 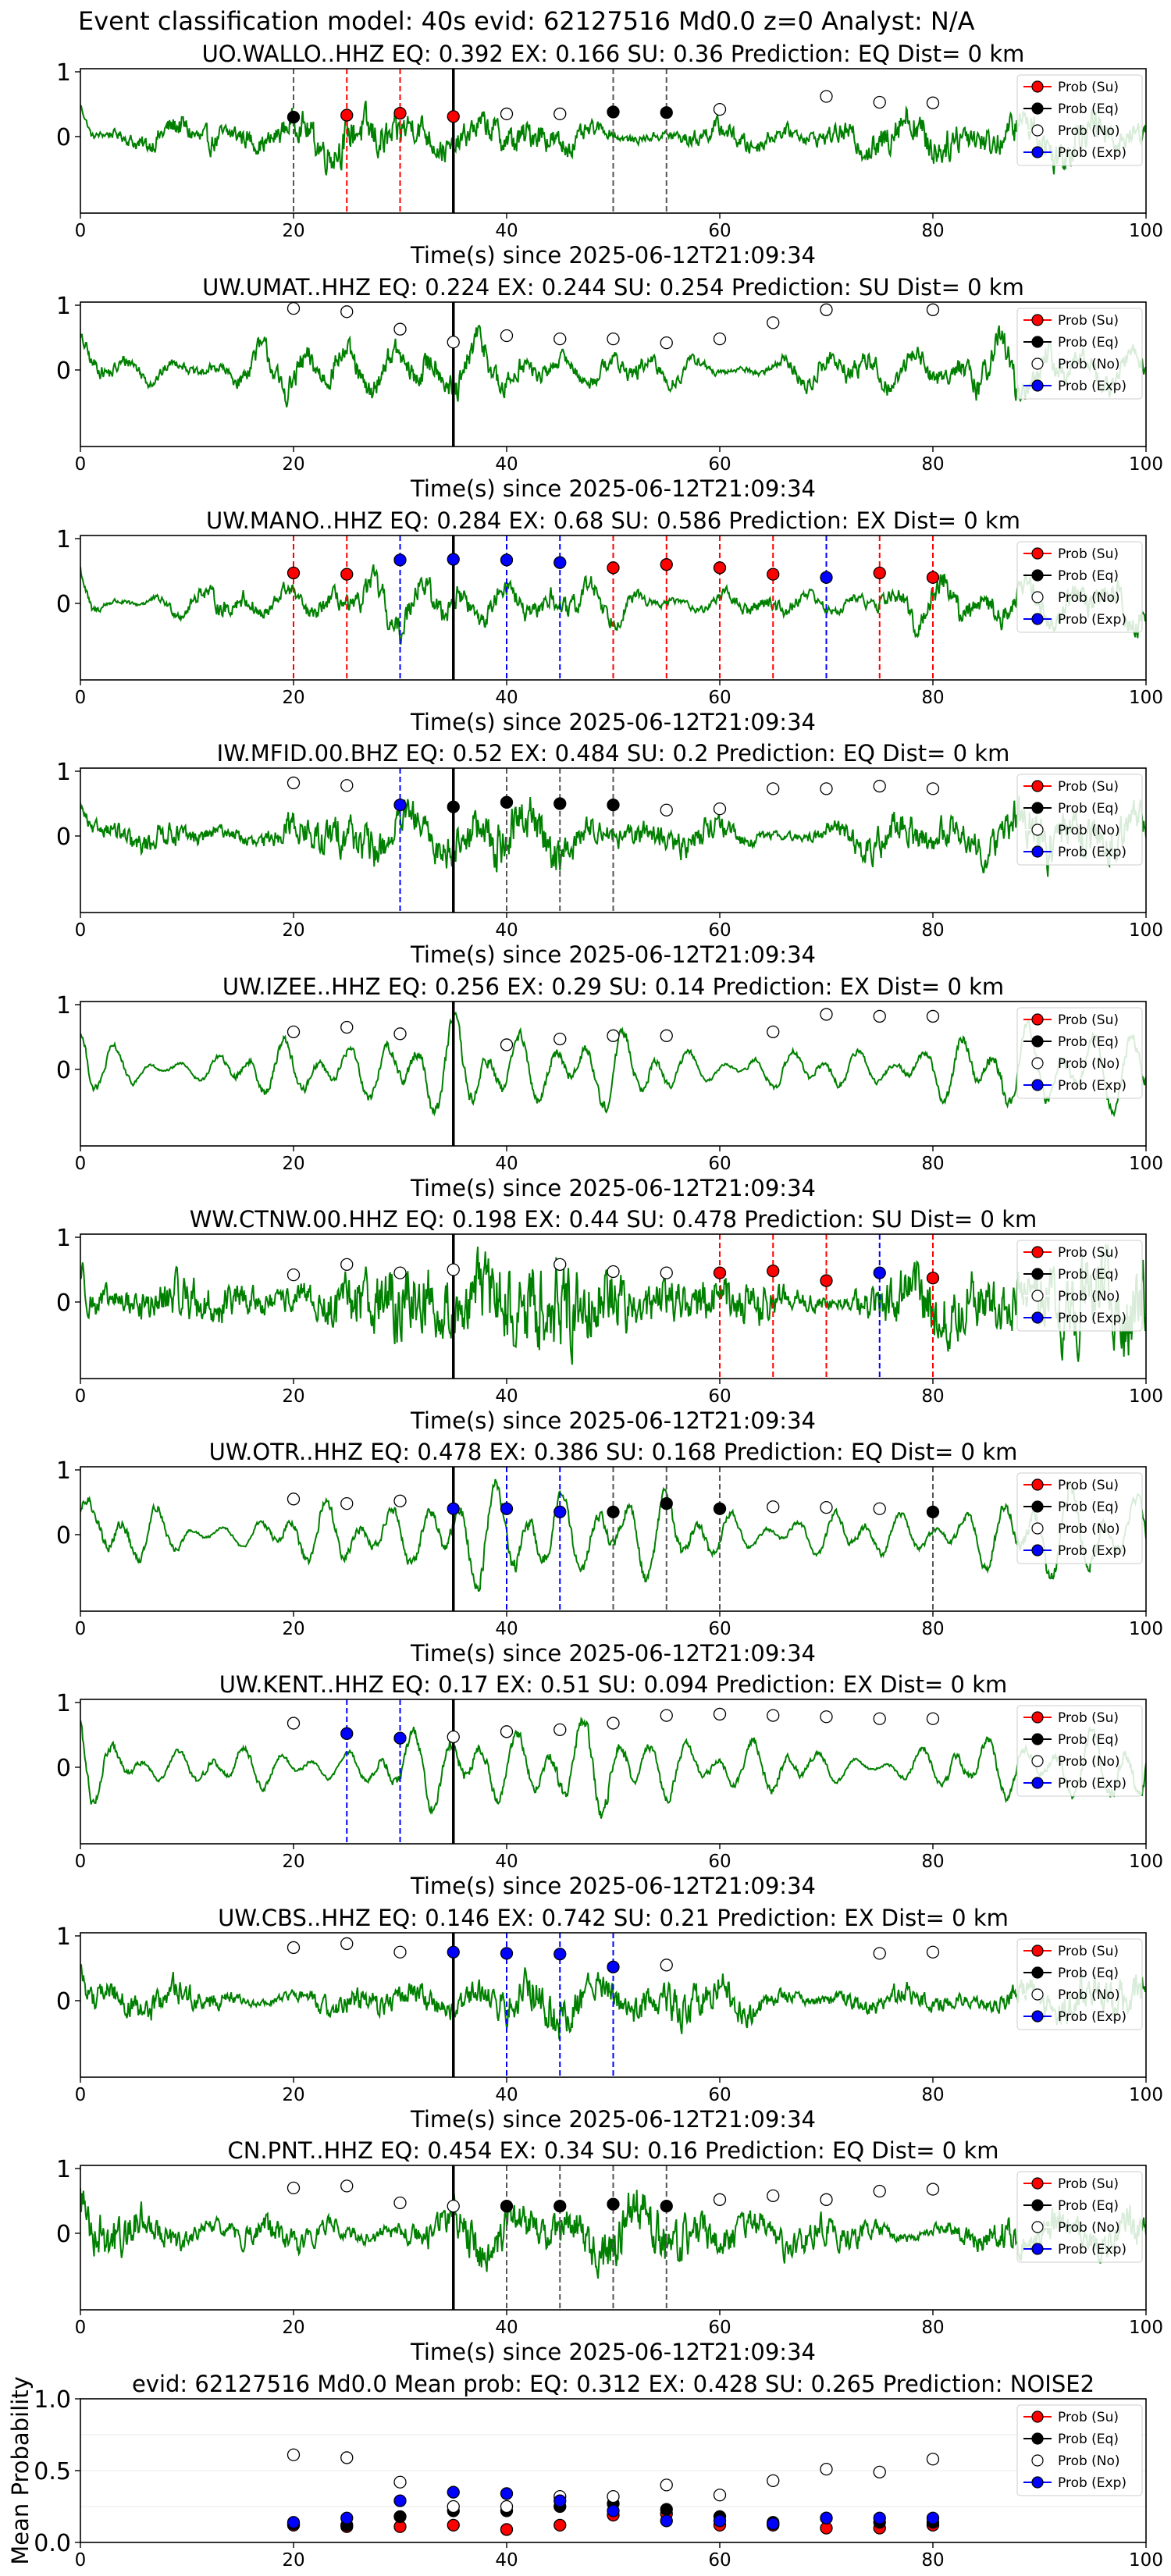 I want to click on y-tick-label: 1.0, so click(x=52, y=2400).